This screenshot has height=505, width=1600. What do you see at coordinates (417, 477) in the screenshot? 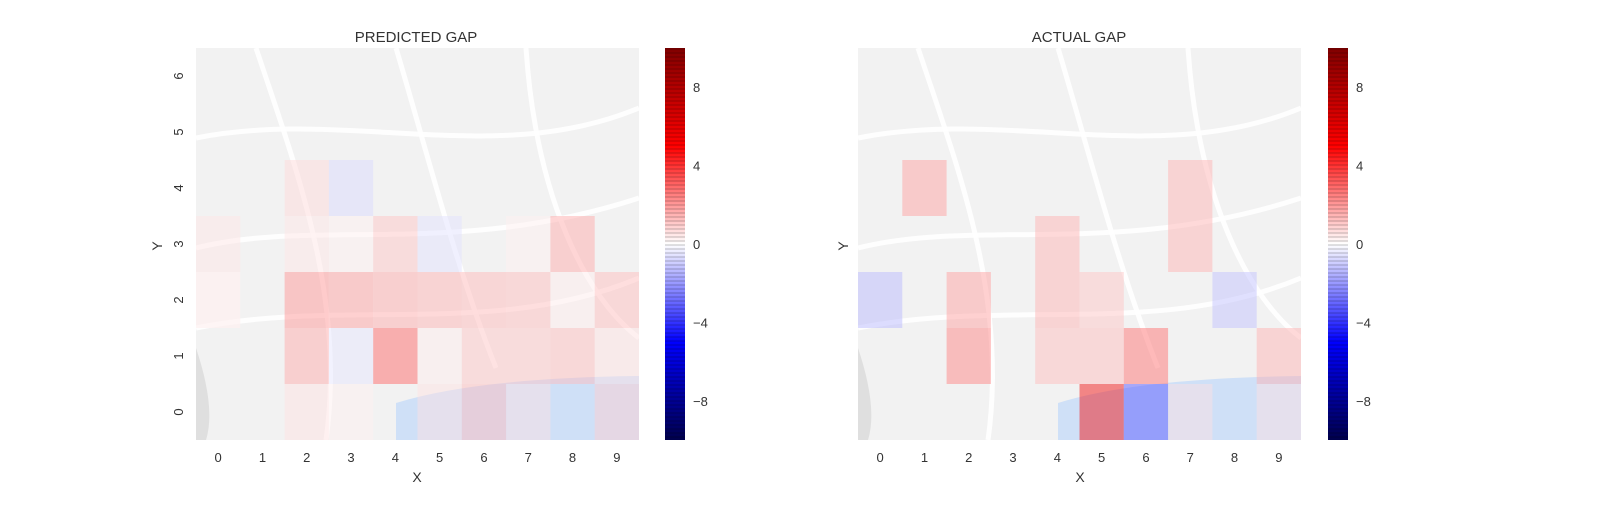
I see `left-xlabel: X` at bounding box center [417, 477].